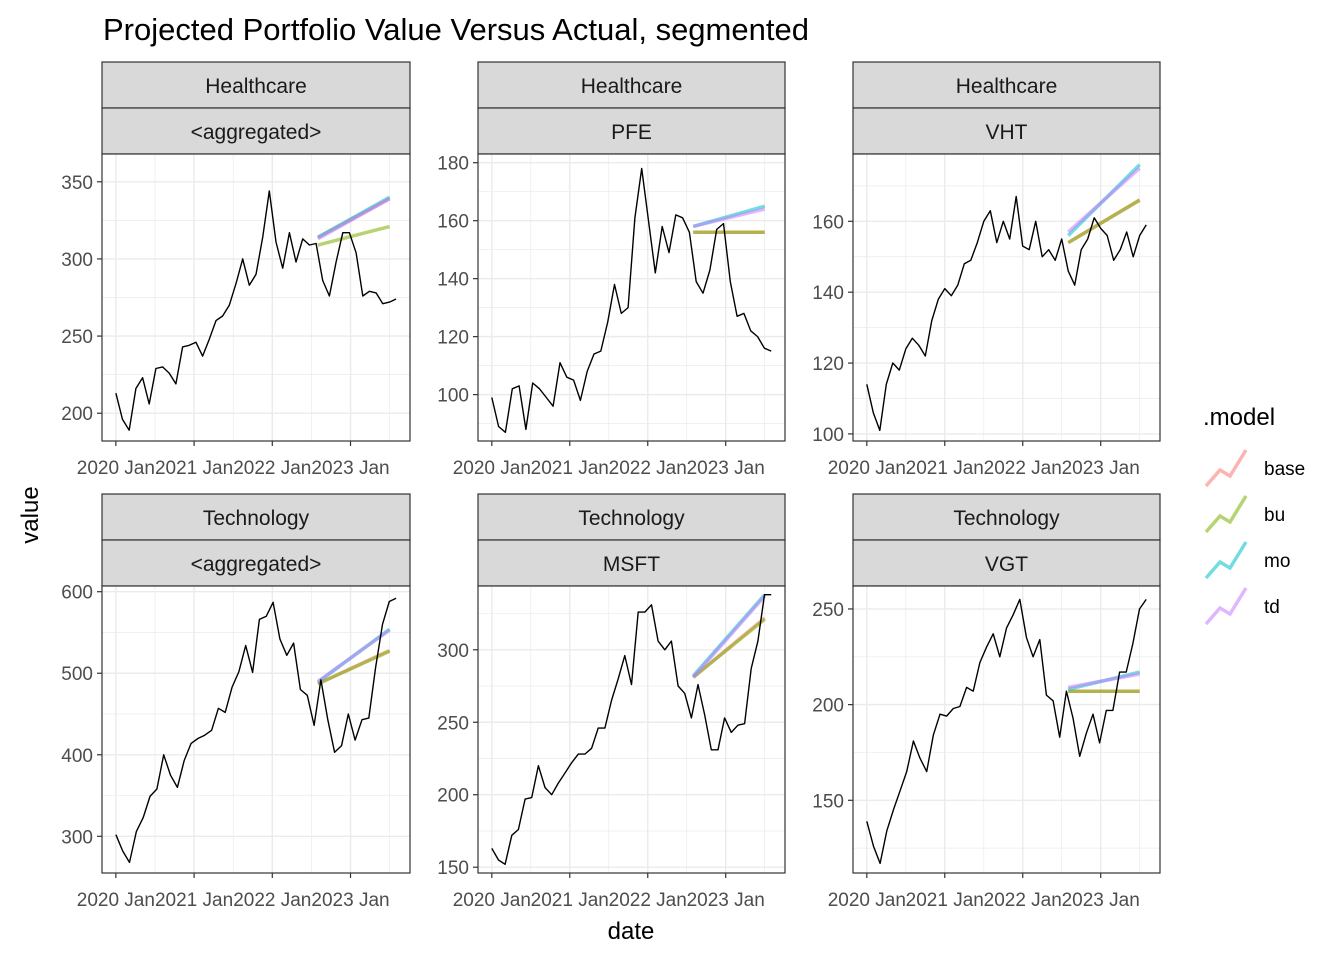 The width and height of the screenshot is (1344, 960). Describe the element at coordinates (453, 164) in the screenshot. I see `y-tick-label: 180` at that location.